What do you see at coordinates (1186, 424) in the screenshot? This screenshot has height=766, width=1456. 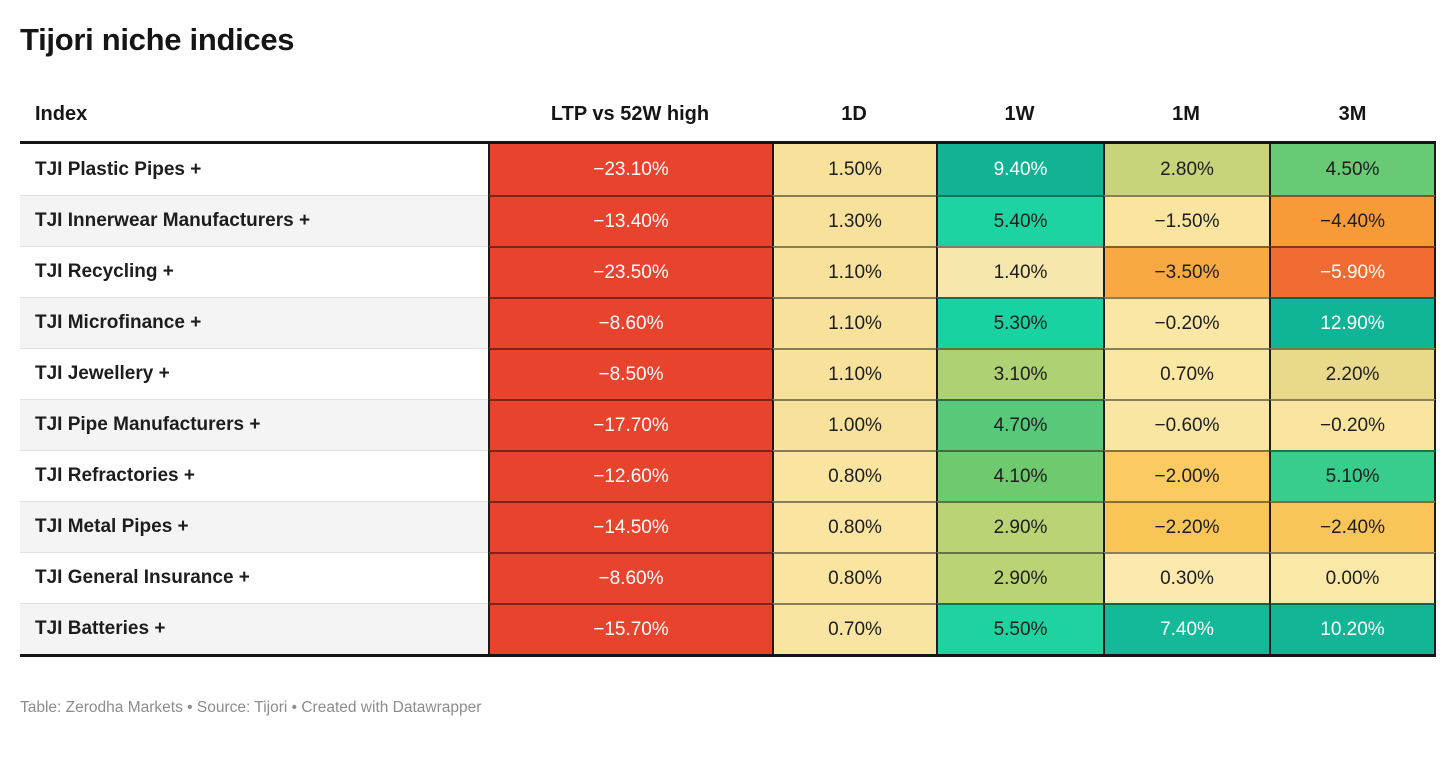 I see `change-1m-cell: −0.60%` at bounding box center [1186, 424].